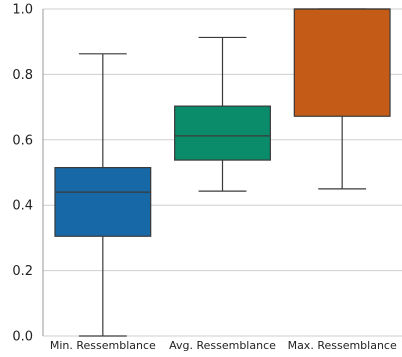  Describe the element at coordinates (22, 75) in the screenshot. I see `y-tick-label: 0.8` at that location.